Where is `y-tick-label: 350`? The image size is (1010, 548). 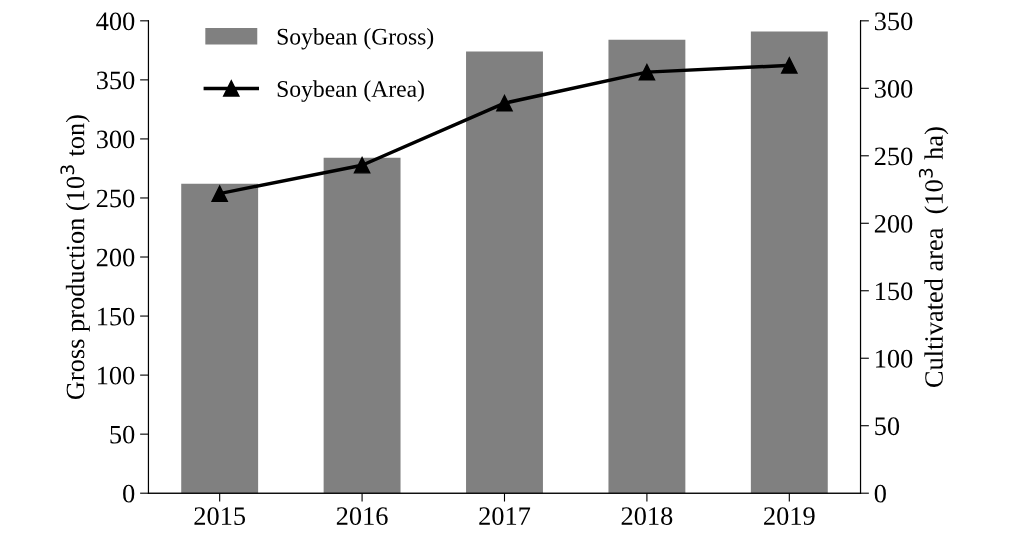
y-tick-label: 350 is located at coordinates (115, 80).